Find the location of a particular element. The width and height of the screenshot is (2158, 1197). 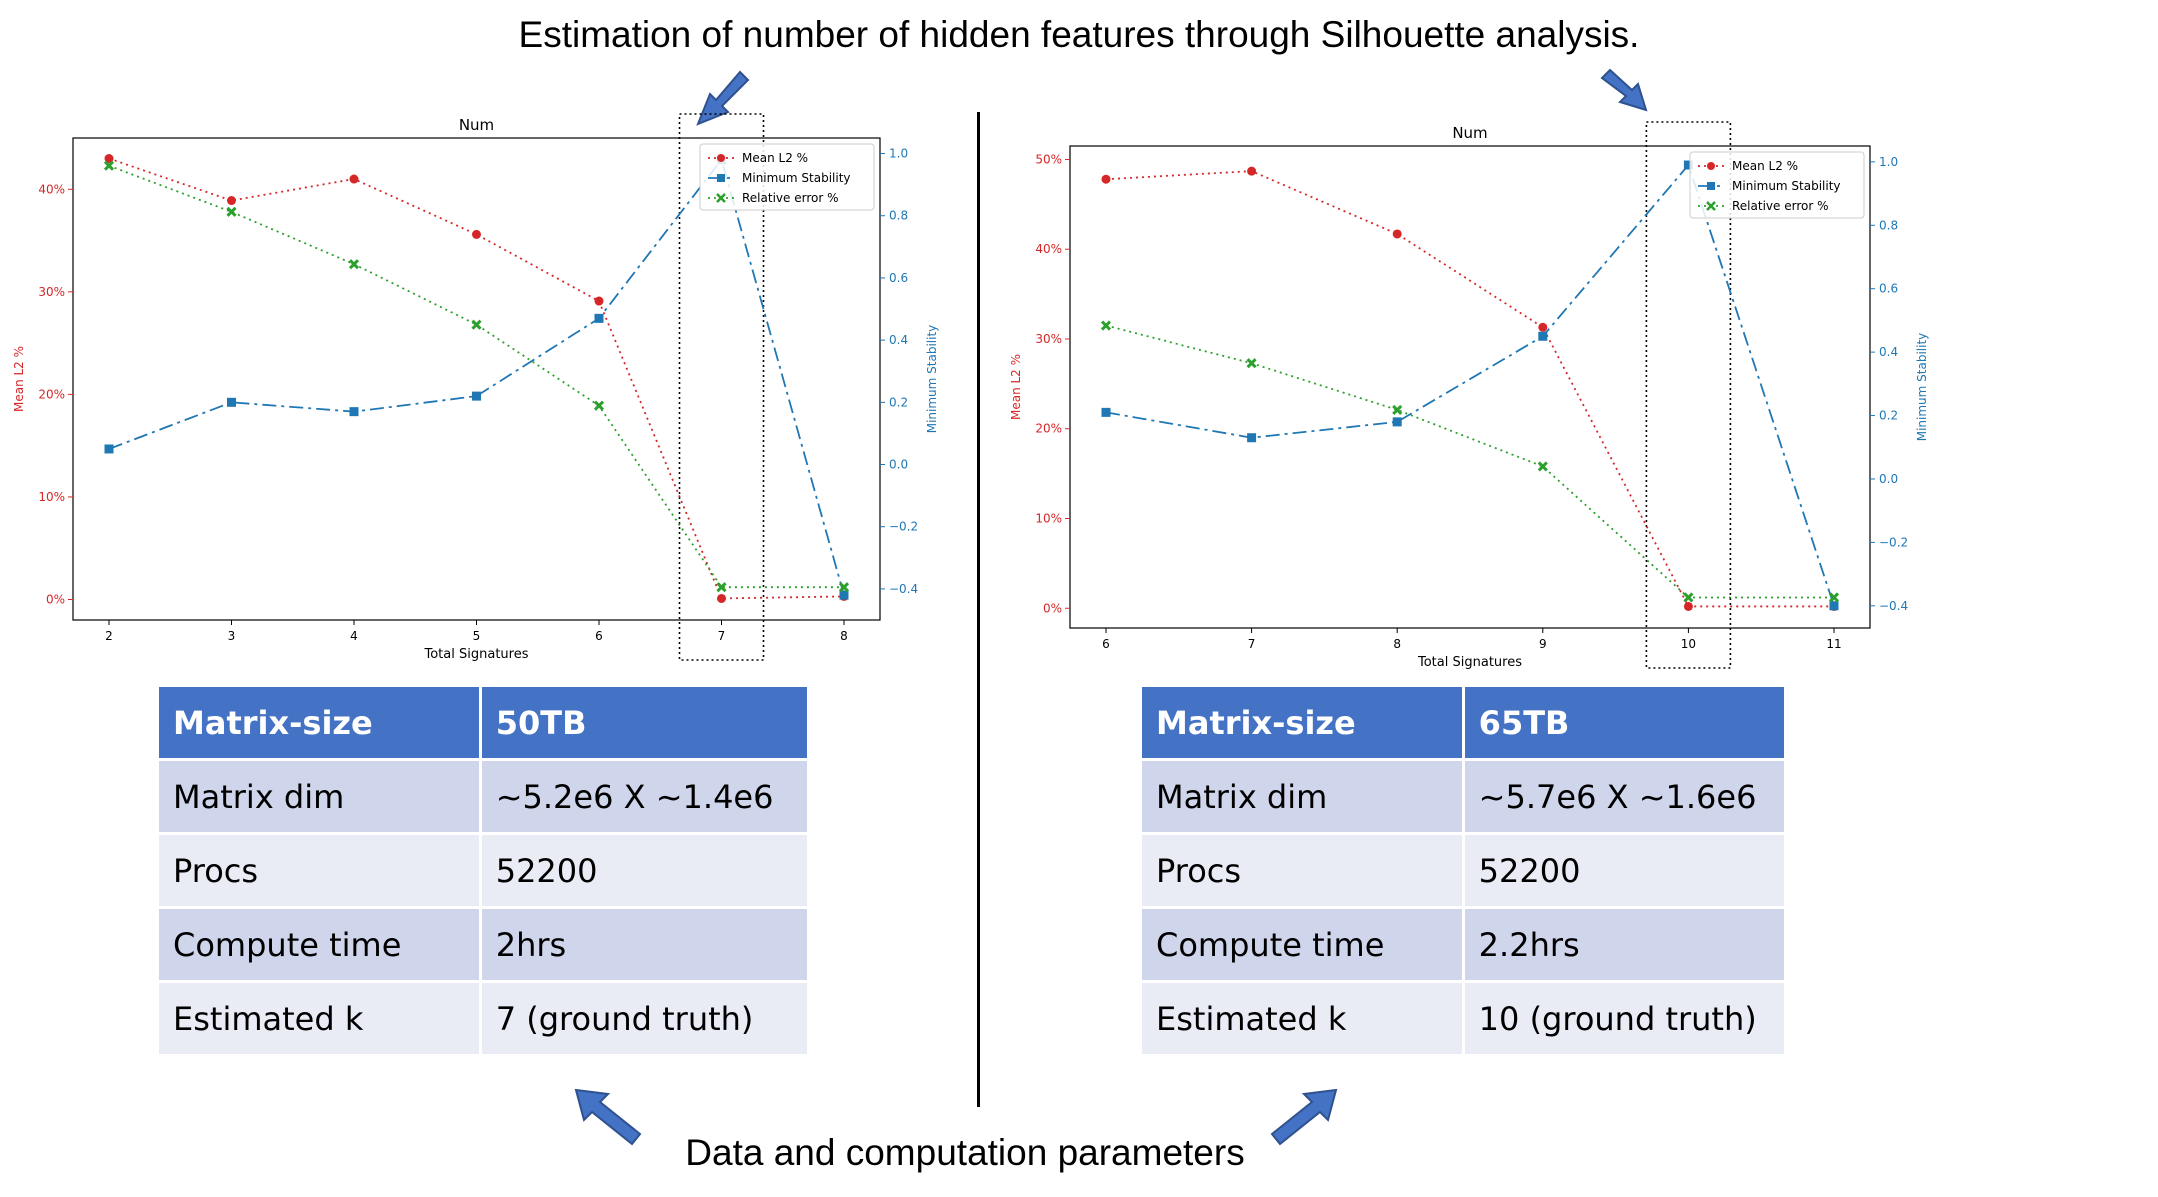

x-tick-label: 9 is located at coordinates (1543, 644).